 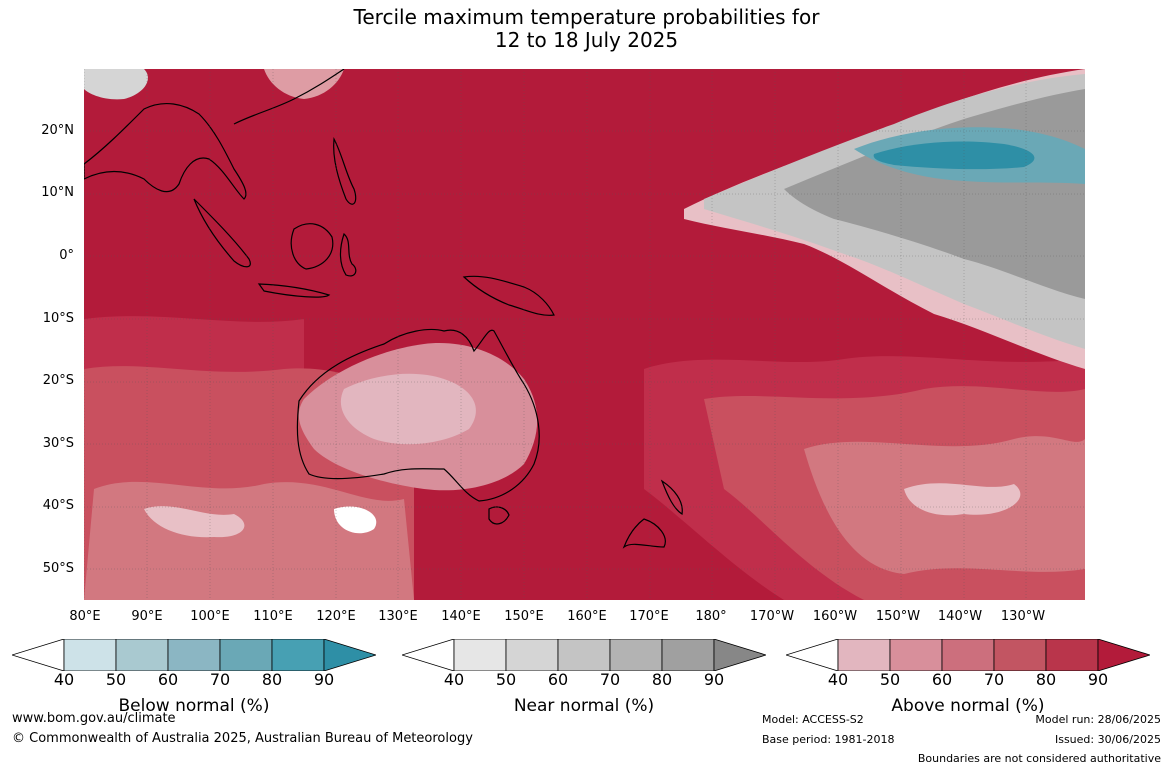 What do you see at coordinates (610, 679) in the screenshot?
I see `colorbar-near-tick-70: 70` at bounding box center [610, 679].